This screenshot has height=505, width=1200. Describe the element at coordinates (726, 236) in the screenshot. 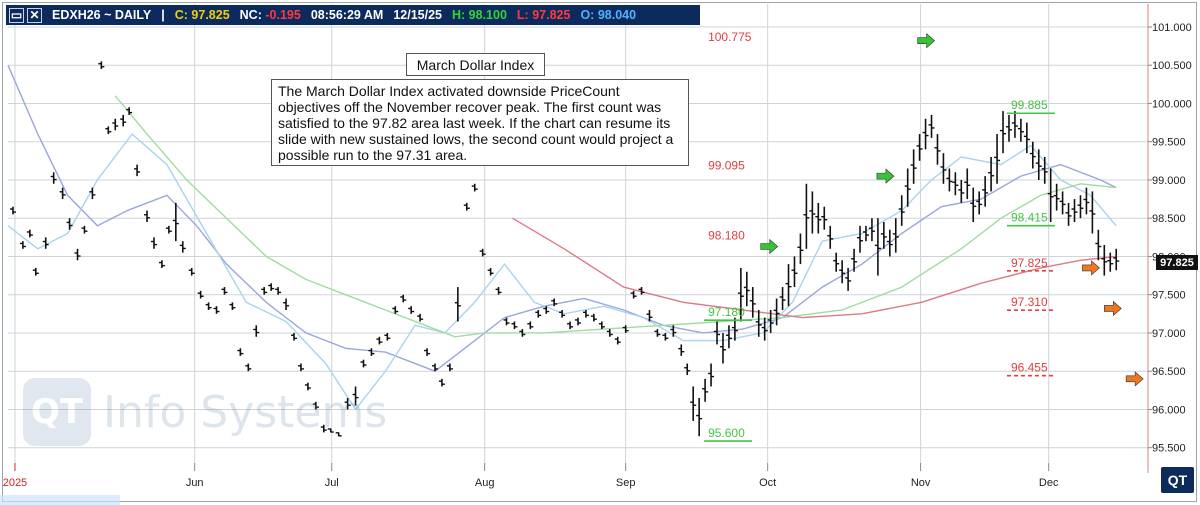

I see `level-label: 98.180` at that location.